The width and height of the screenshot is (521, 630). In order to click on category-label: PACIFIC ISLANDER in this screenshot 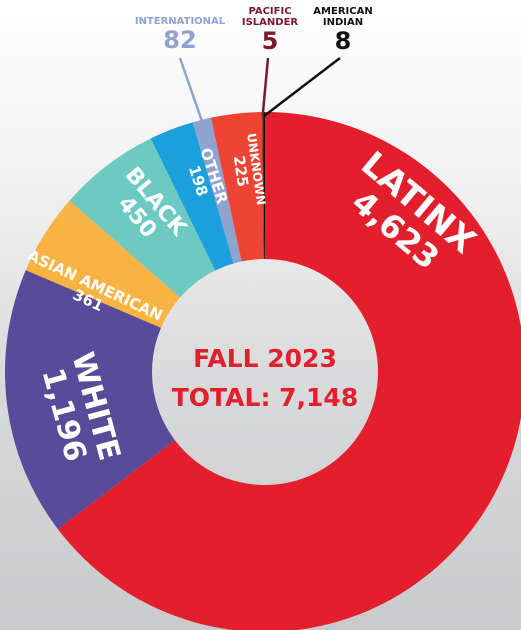, I will do `click(270, 17)`.